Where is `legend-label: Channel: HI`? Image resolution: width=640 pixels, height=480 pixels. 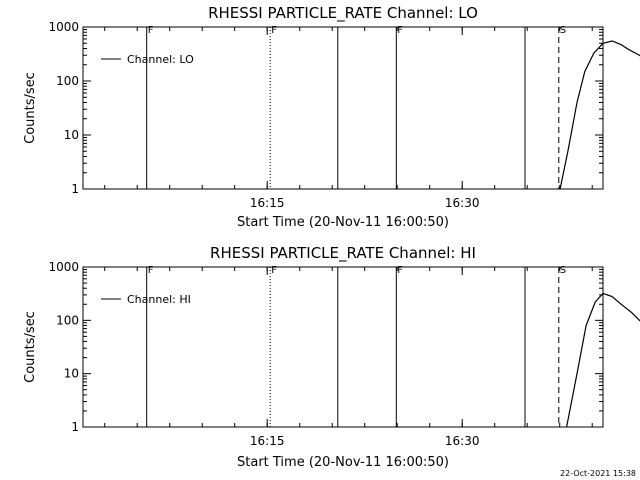 legend-label: Channel: HI is located at coordinates (159, 299).